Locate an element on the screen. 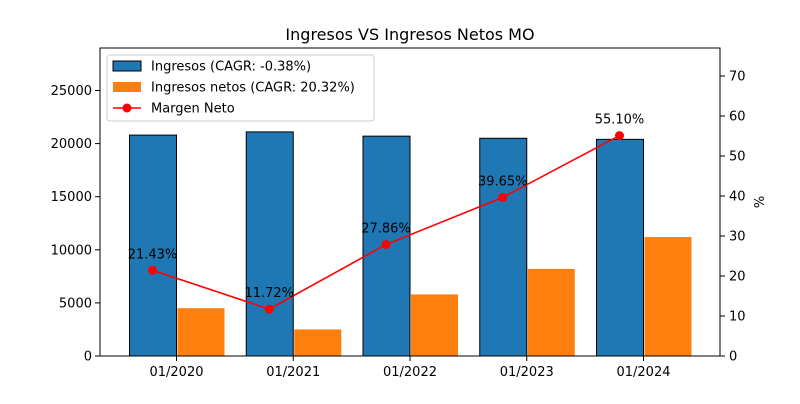 Image resolution: width=800 pixels, height=404 pixels. y2-tick-label: 30 is located at coordinates (737, 237).